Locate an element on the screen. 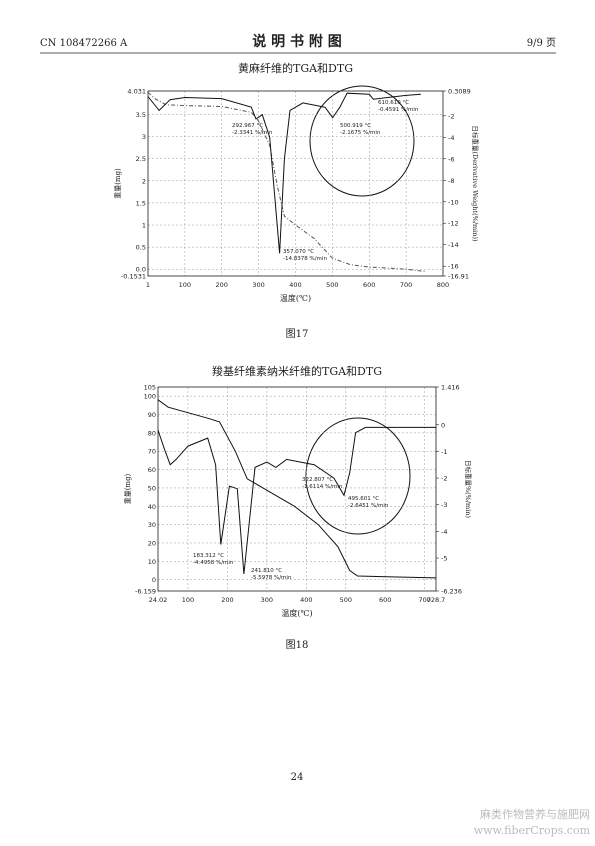 This screenshot has height=846, width=595. y2-tick-label: -8 is located at coordinates (451, 181).